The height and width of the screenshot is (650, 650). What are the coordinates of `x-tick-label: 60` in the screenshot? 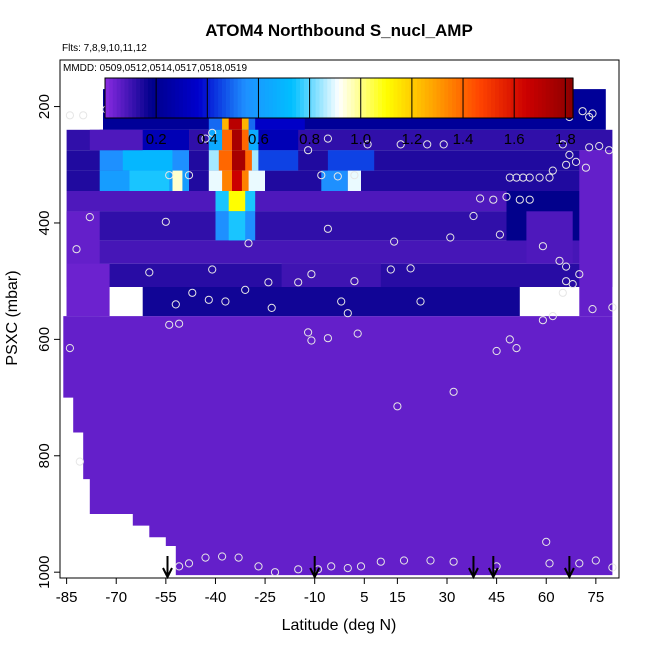 It's located at (546, 597).